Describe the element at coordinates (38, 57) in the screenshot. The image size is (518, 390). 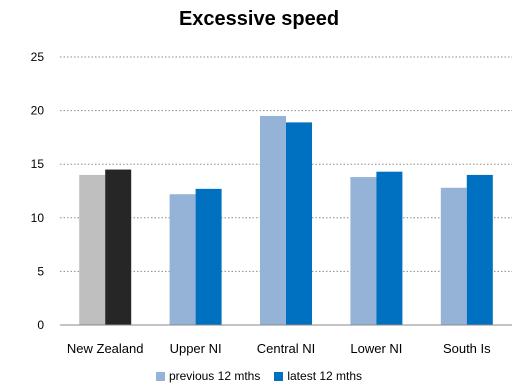
I see `y-tick-label: 25` at that location.